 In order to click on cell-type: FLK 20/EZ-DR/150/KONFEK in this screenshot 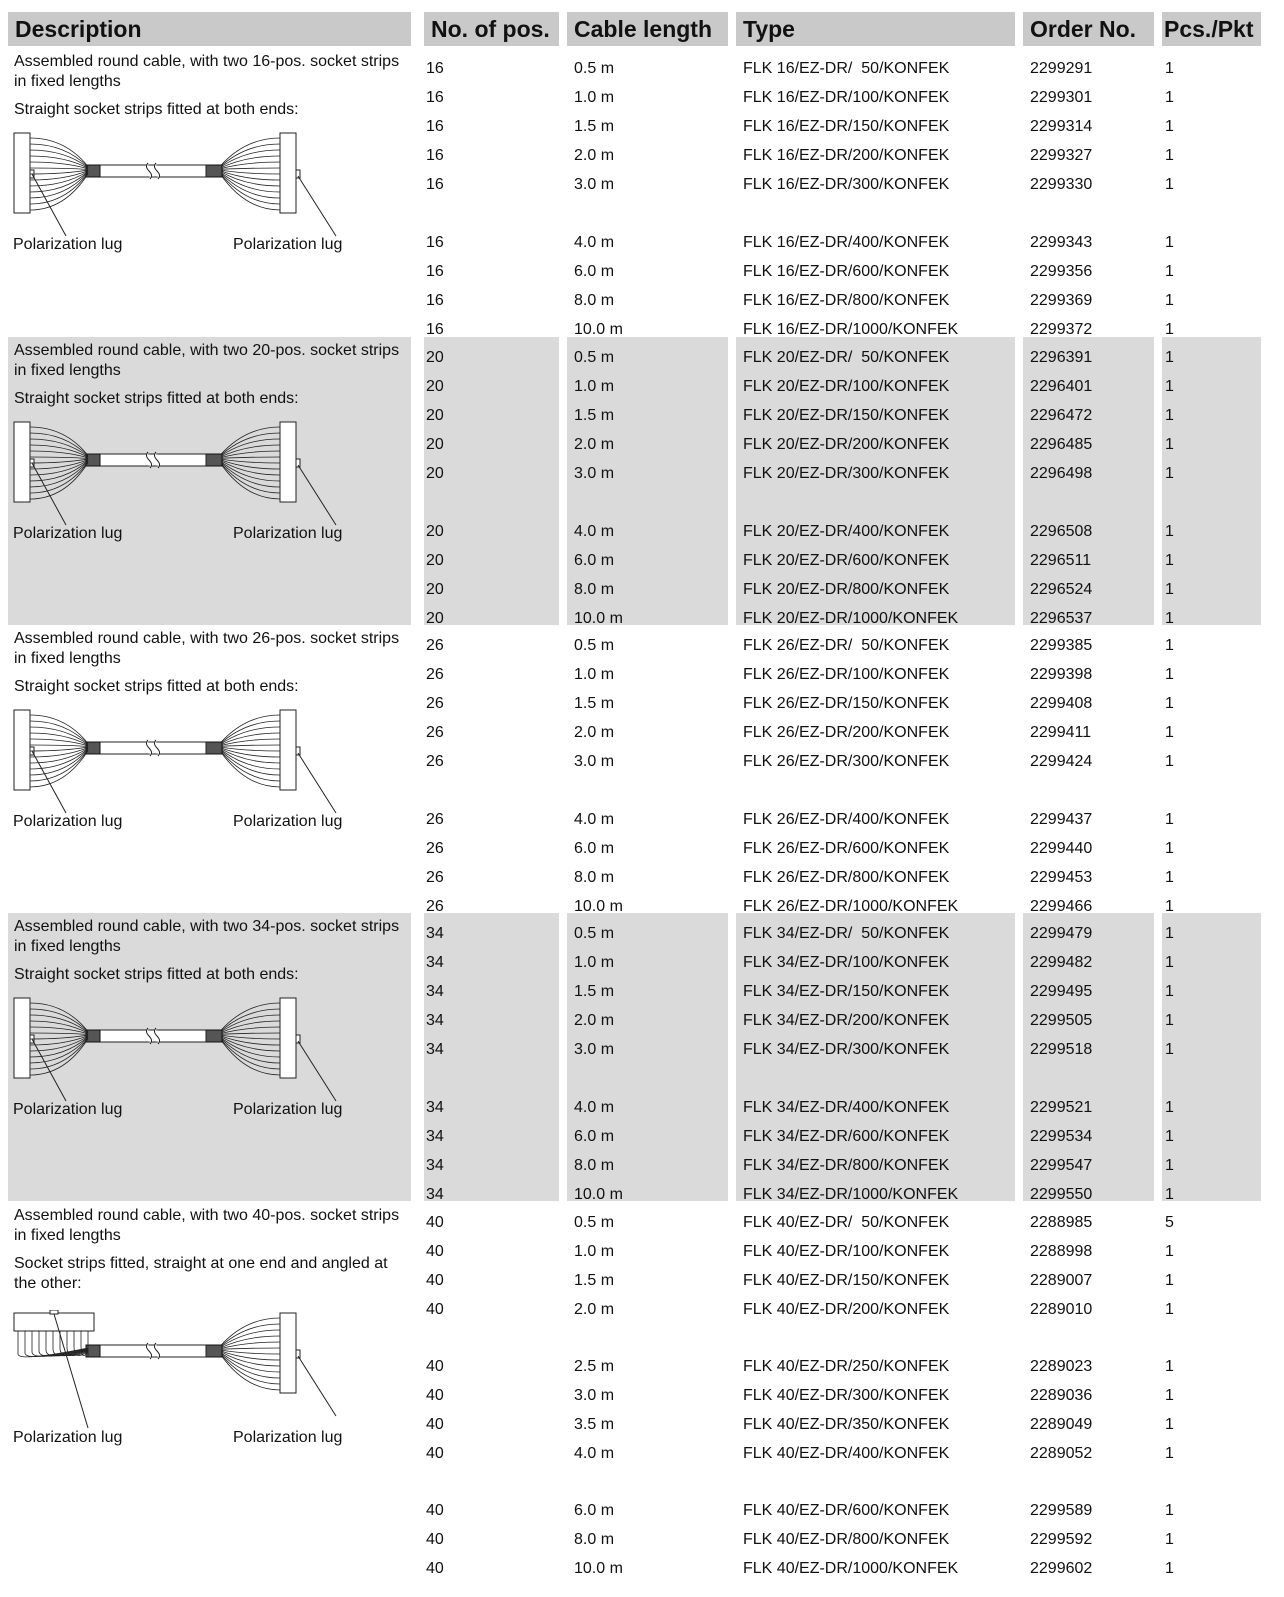, I will do `click(846, 415)`.